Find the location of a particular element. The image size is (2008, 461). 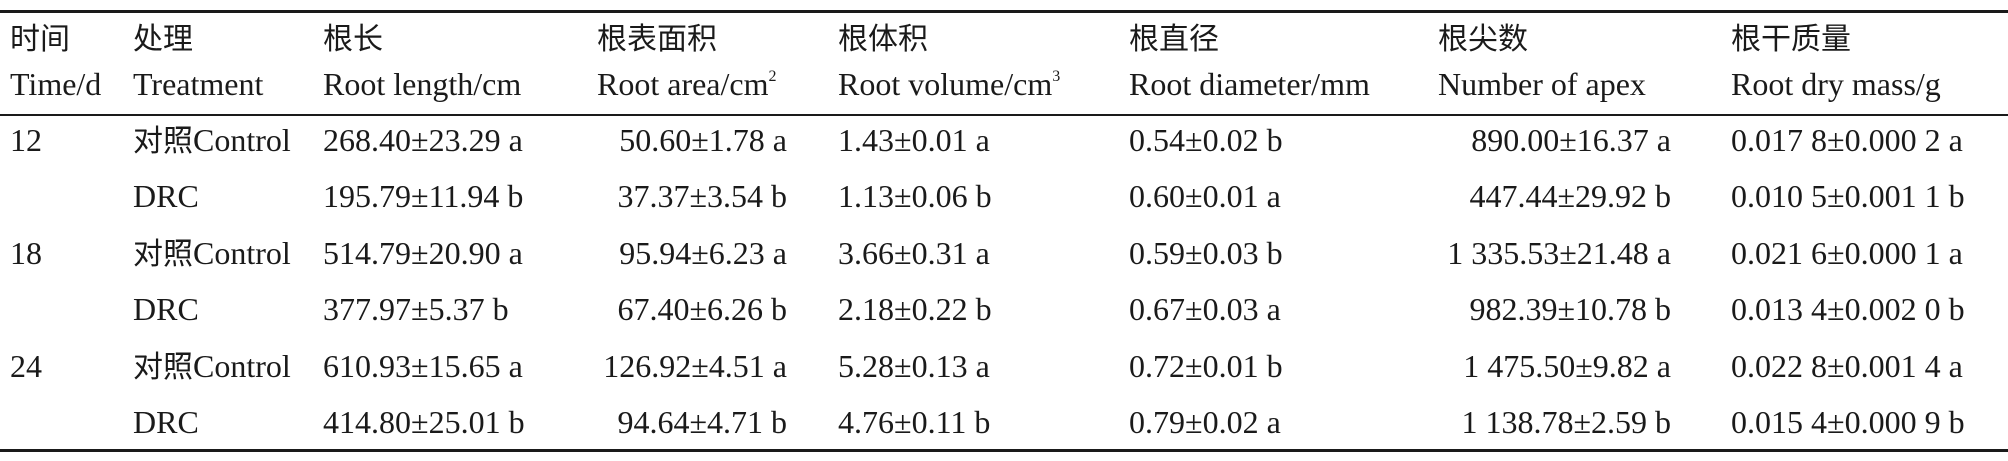

cell-length: 268.40±23.29 a is located at coordinates (423, 140).